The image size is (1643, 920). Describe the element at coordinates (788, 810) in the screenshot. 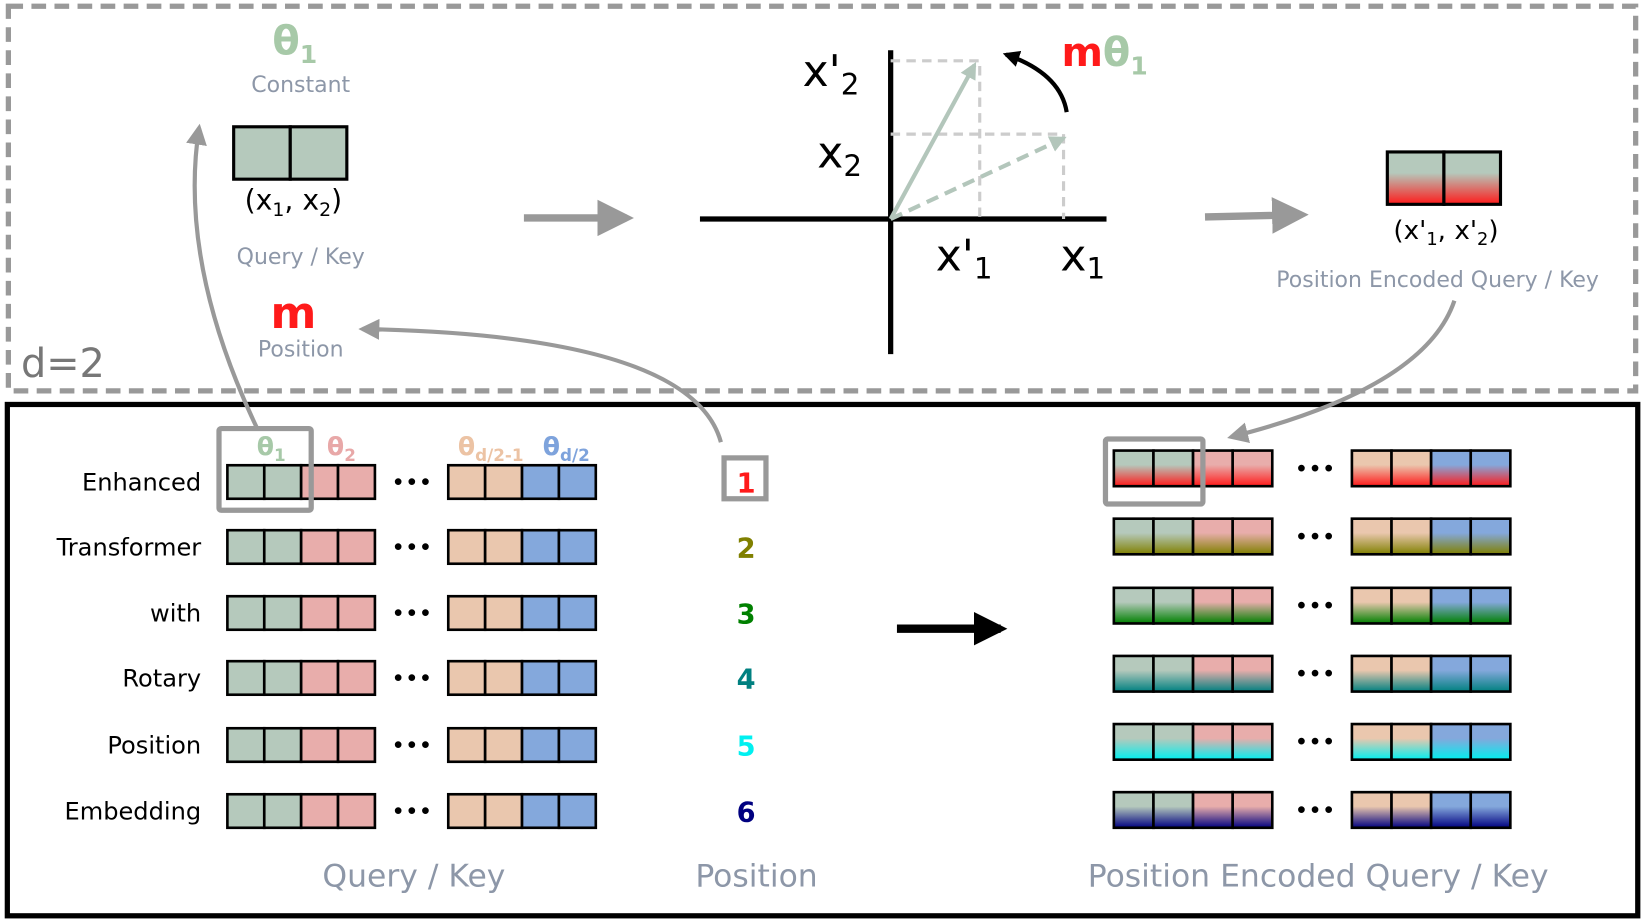

I see `token-row: Embedding ••• 6 •••` at that location.